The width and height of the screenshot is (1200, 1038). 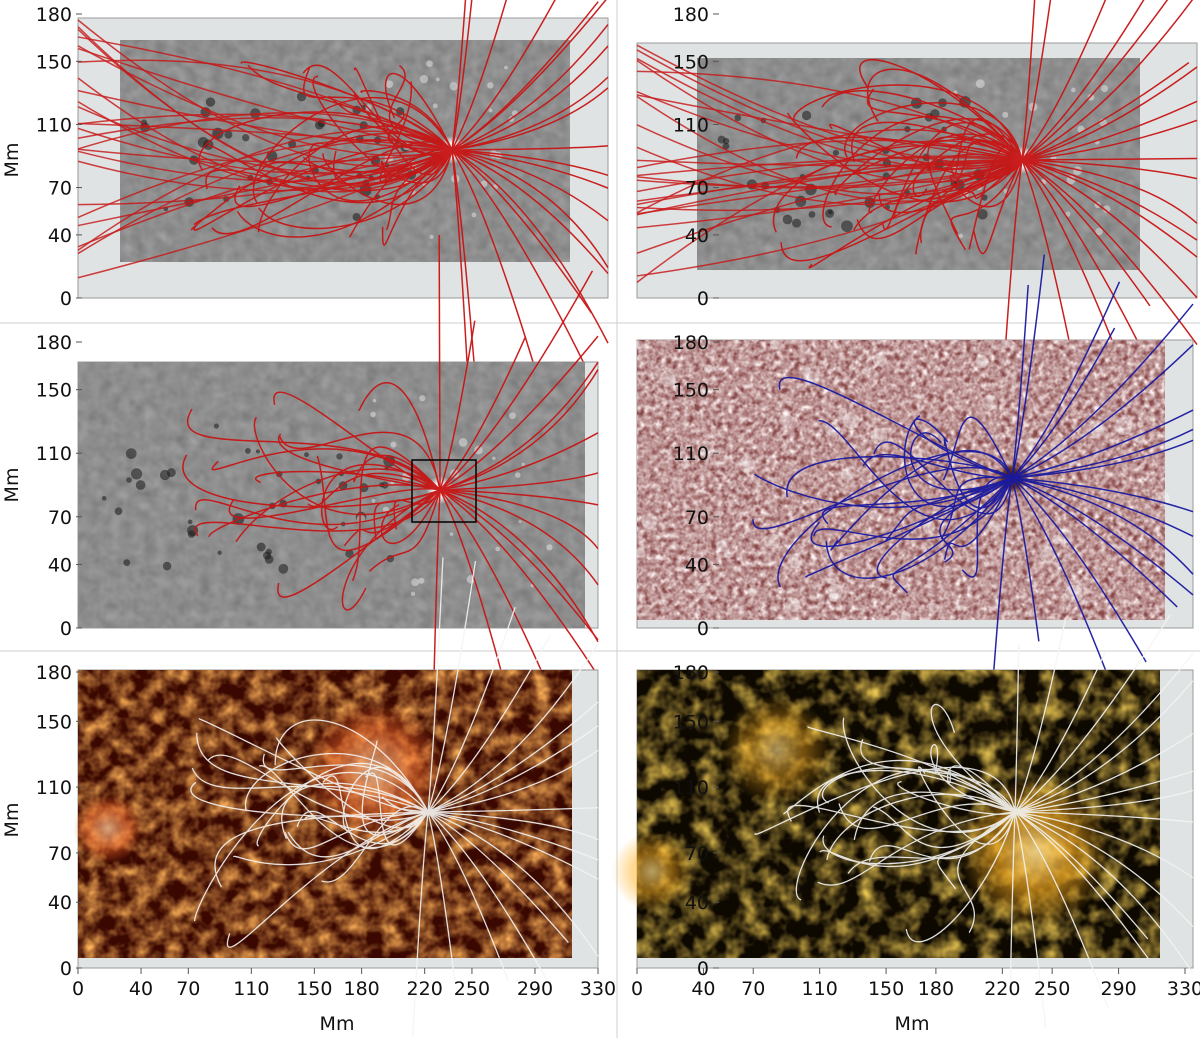 What do you see at coordinates (141, 989) in the screenshot?
I see `x-tick-label: 40` at bounding box center [141, 989].